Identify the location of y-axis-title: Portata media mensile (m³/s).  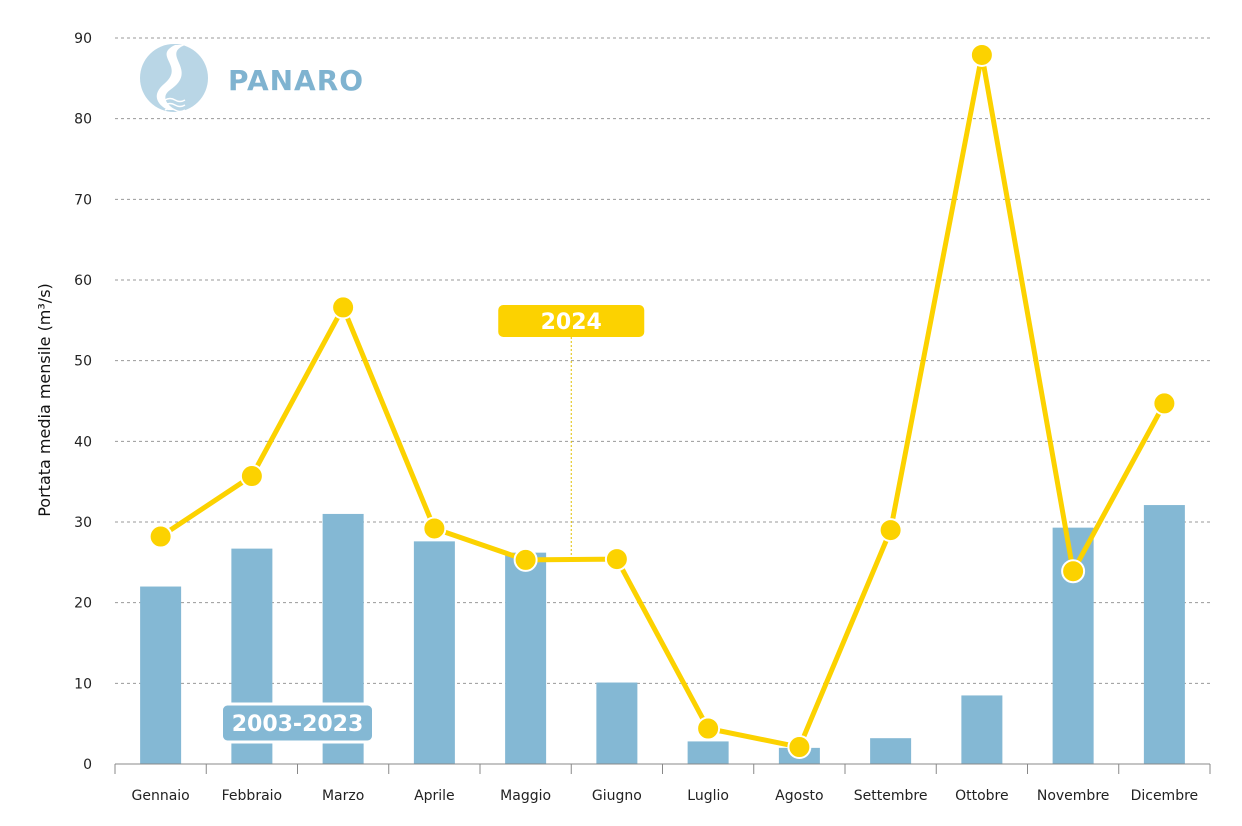
(44, 400).